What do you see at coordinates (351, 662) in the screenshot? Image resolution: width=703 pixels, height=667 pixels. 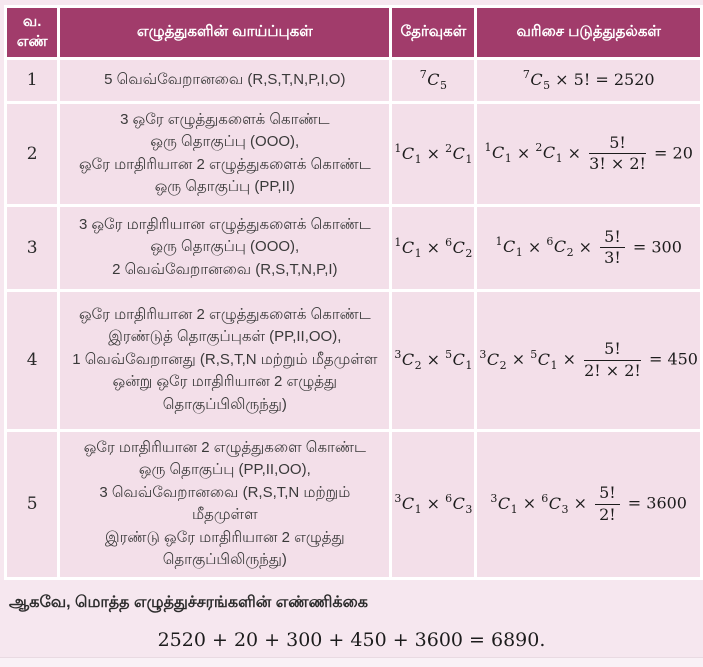 I see `page-bottom-edge` at bounding box center [351, 662].